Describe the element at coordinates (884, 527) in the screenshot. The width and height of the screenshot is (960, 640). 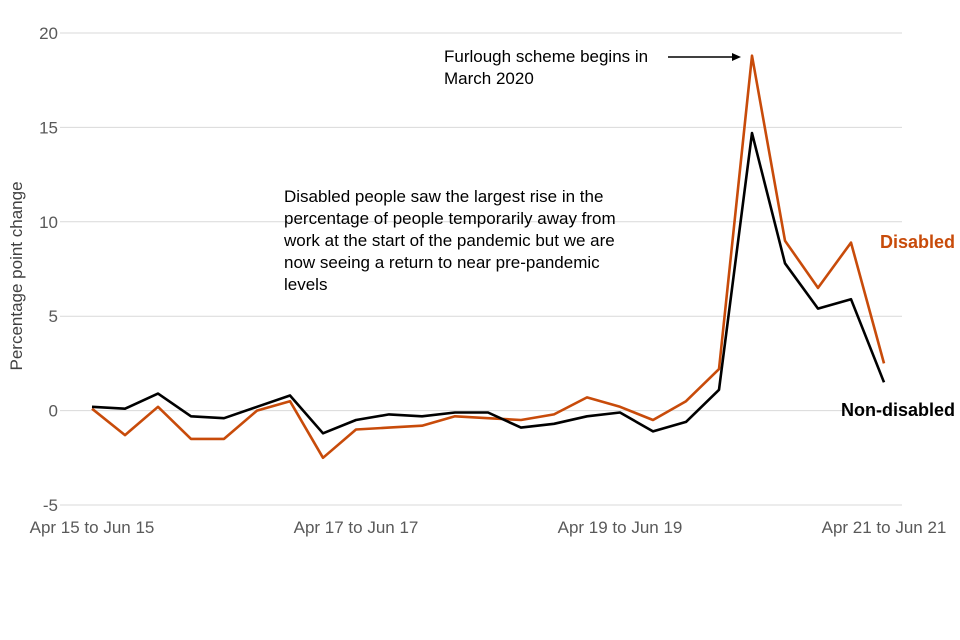
I see `x-tick-label: Apr 21 to Jun 21` at that location.